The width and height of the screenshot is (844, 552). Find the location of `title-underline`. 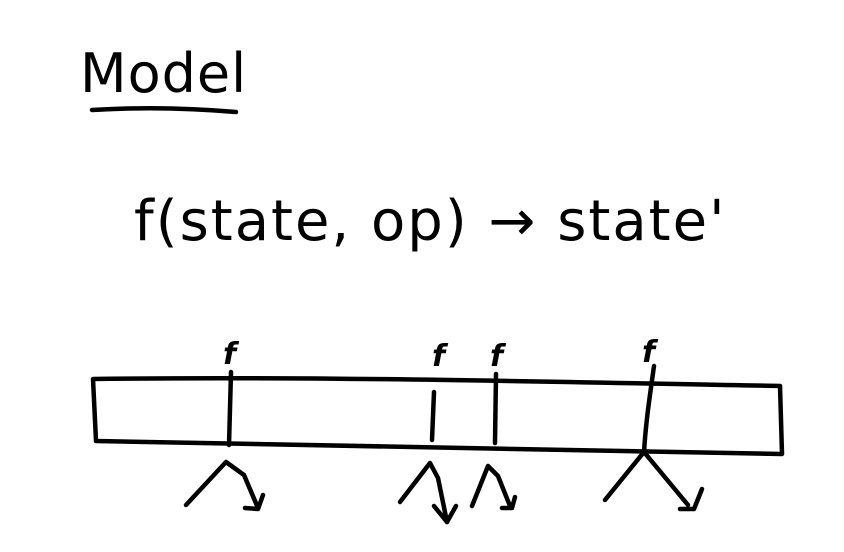

title-underline is located at coordinates (164, 110).